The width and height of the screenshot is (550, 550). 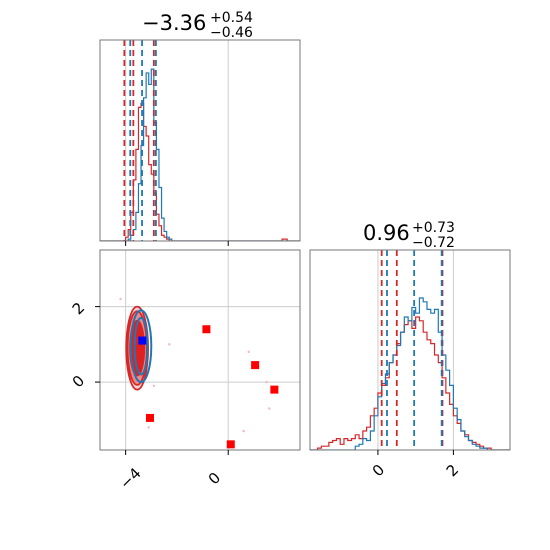 I want to click on right-blue-histogram, so click(x=410, y=373).